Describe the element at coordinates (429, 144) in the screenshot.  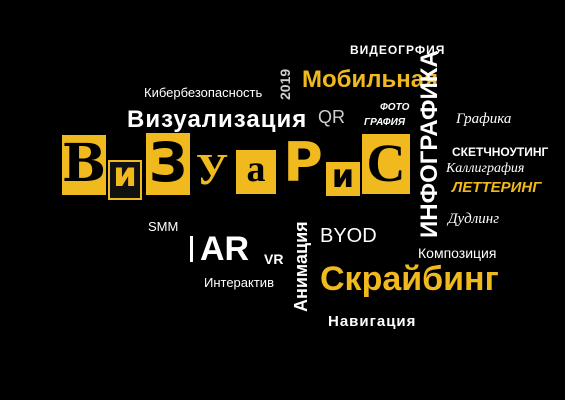
I see `word-infographics: ИНФОГРАФИКА` at that location.